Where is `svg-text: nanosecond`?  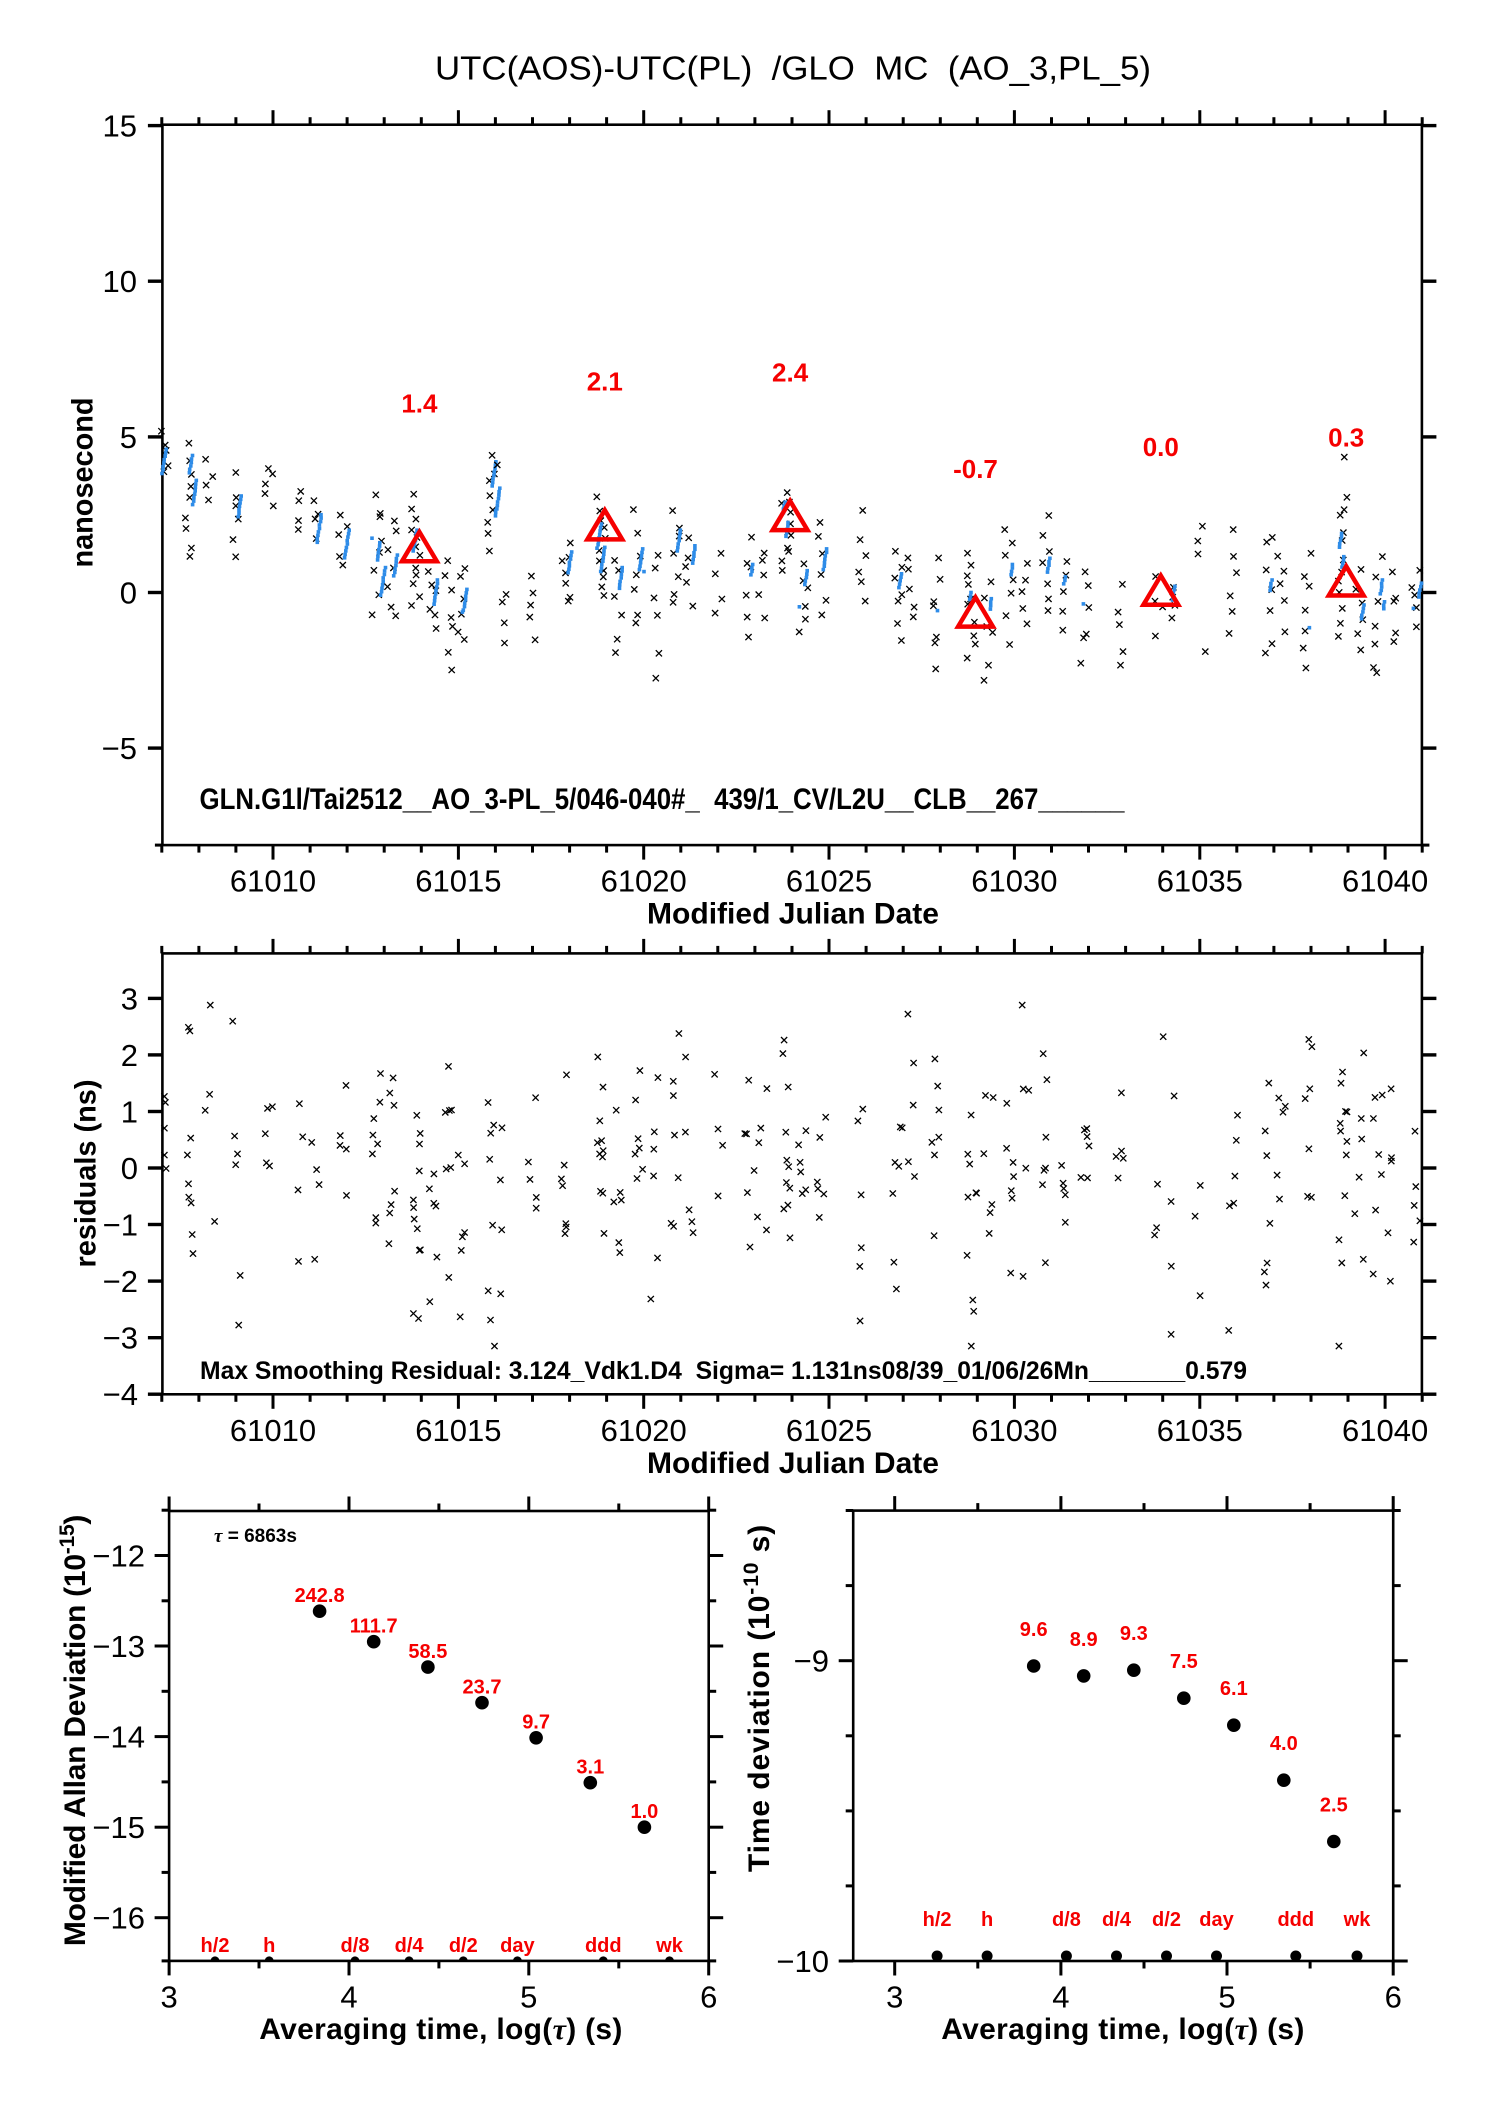
svg-text: nanosecond is located at coordinates (83, 483).